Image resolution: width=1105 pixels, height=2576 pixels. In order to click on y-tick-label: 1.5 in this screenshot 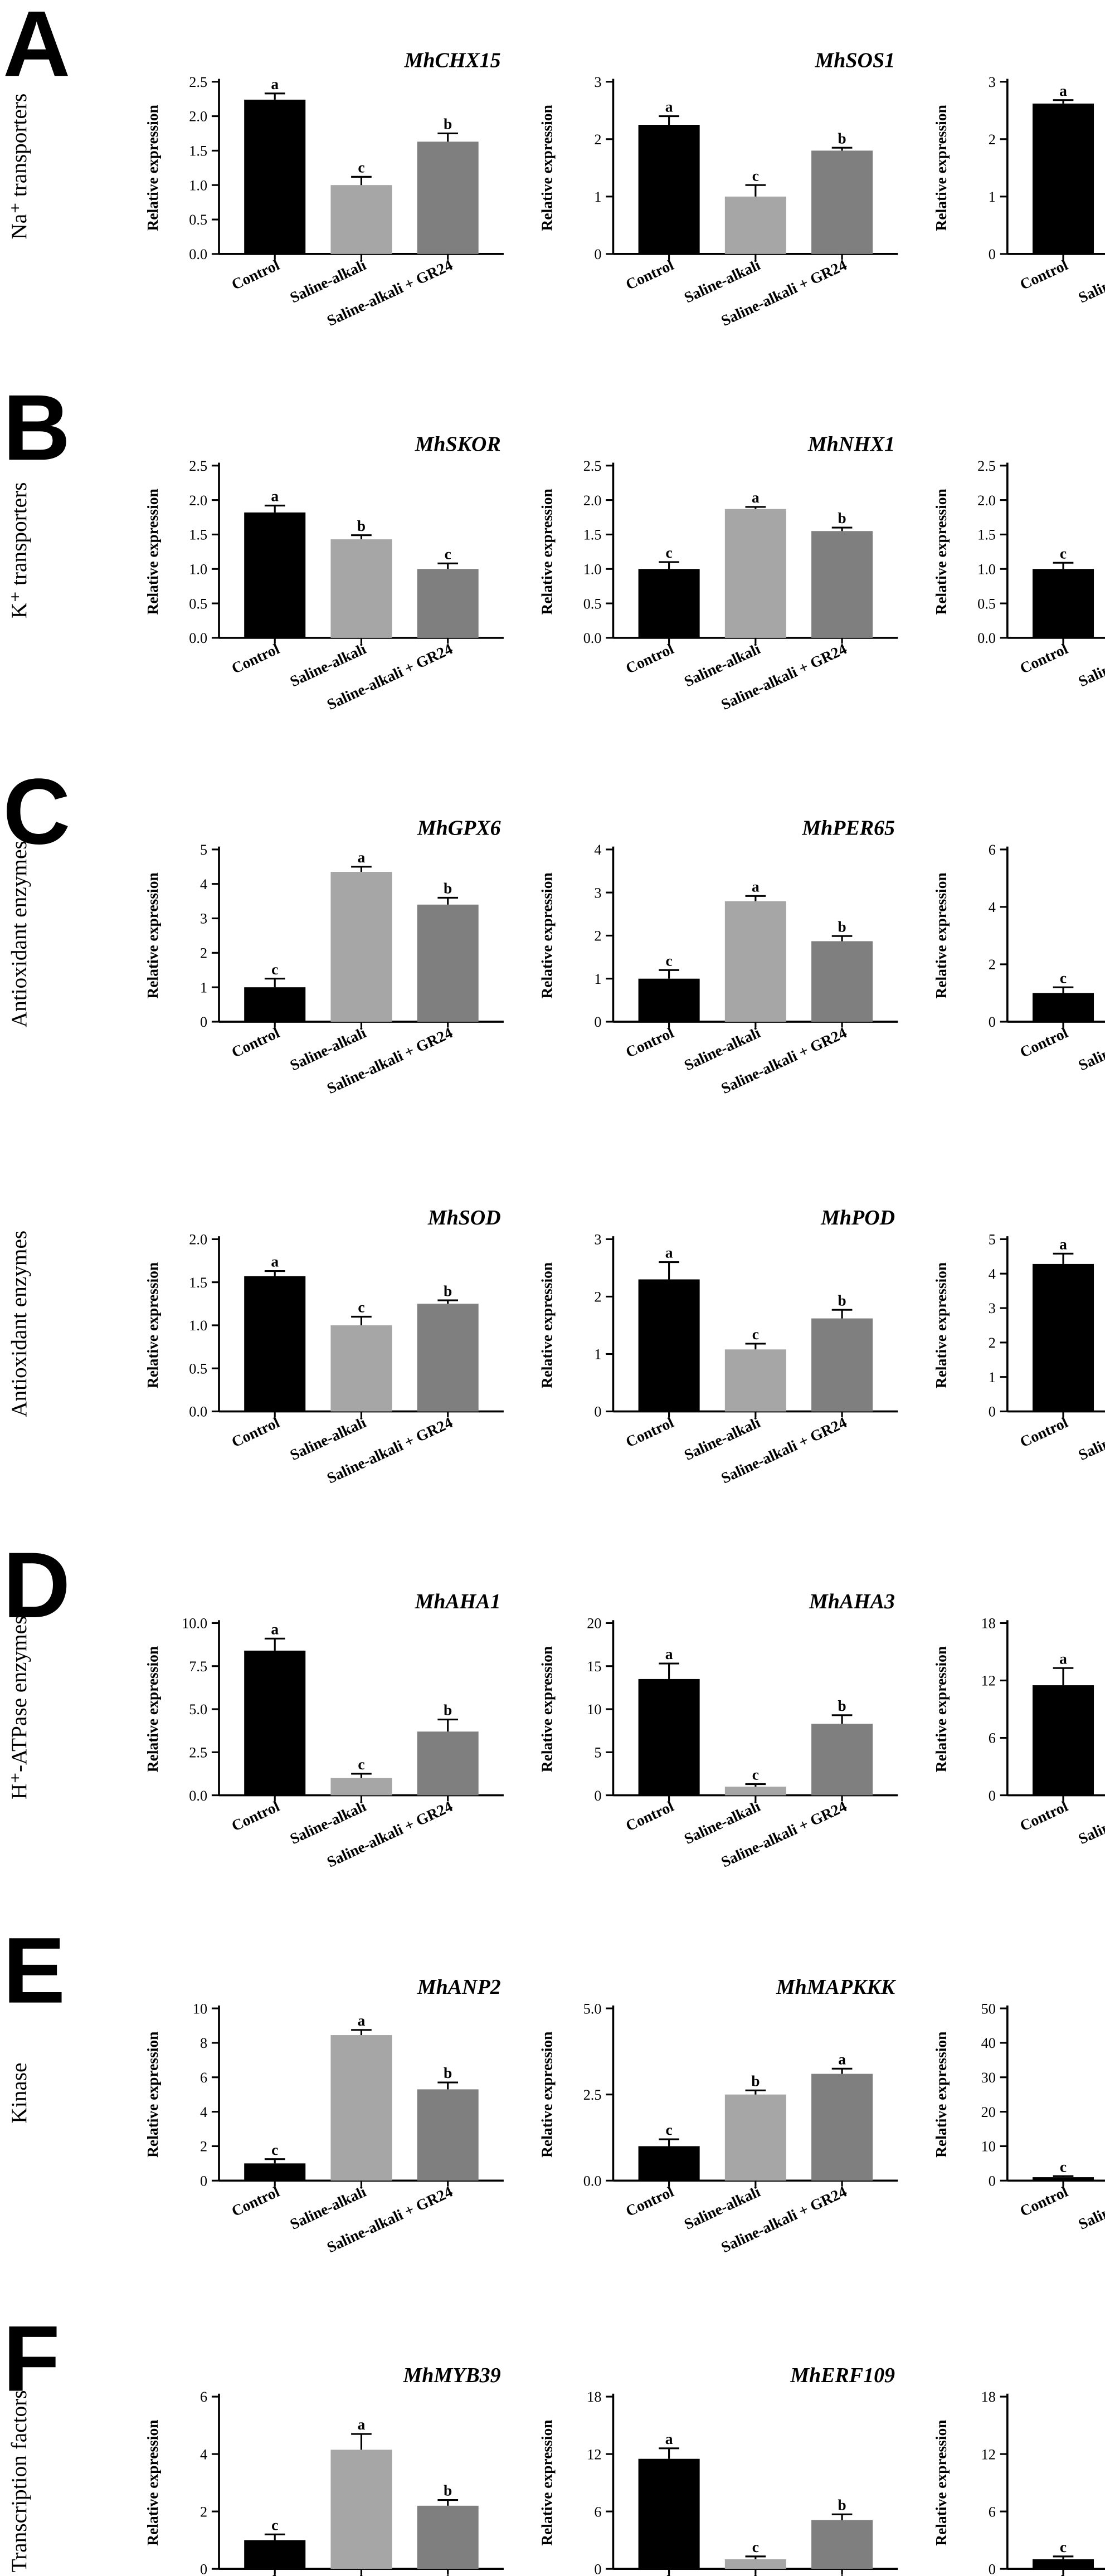, I will do `click(198, 151)`.